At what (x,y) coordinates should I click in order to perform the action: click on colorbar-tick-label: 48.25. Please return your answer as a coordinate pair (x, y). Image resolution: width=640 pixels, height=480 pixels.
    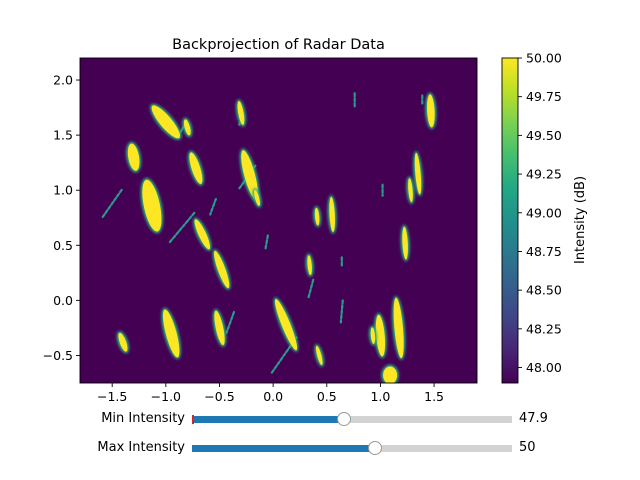
    Looking at the image, I should click on (544, 328).